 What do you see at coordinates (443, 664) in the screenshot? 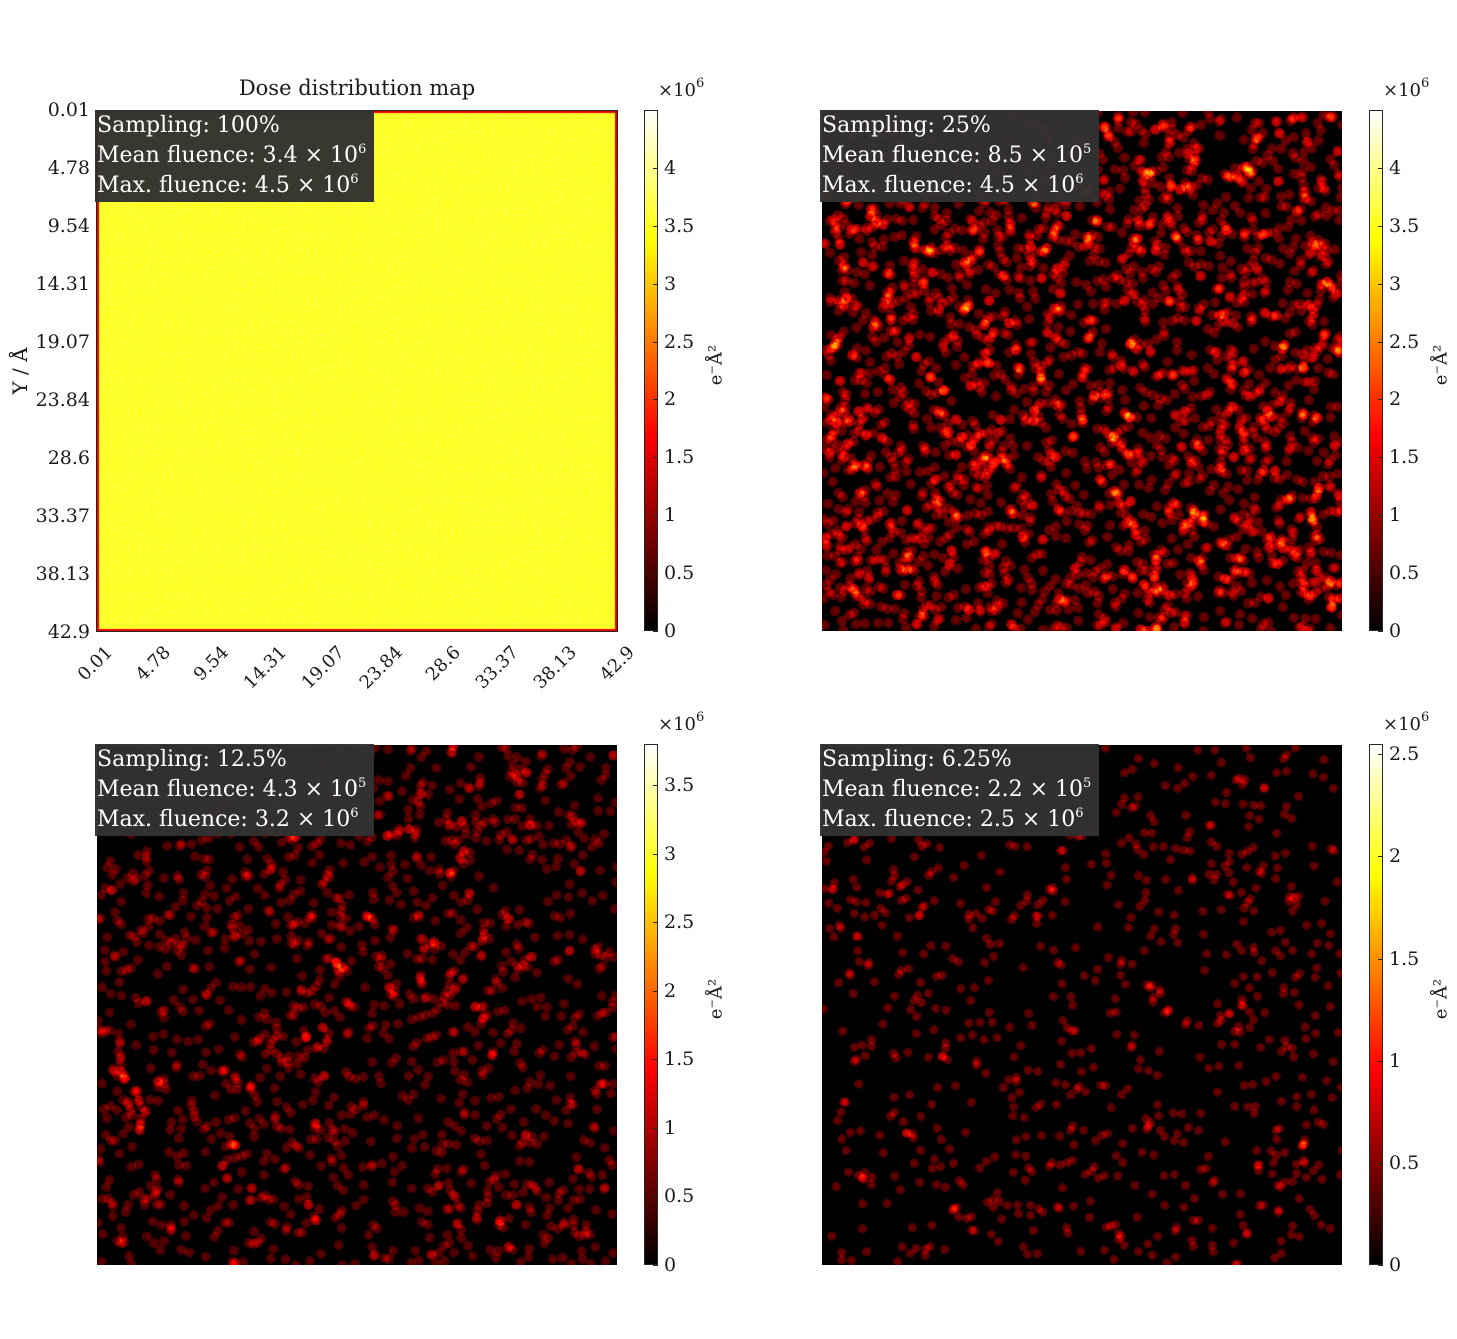
I see `x-tick-label: 28.6` at bounding box center [443, 664].